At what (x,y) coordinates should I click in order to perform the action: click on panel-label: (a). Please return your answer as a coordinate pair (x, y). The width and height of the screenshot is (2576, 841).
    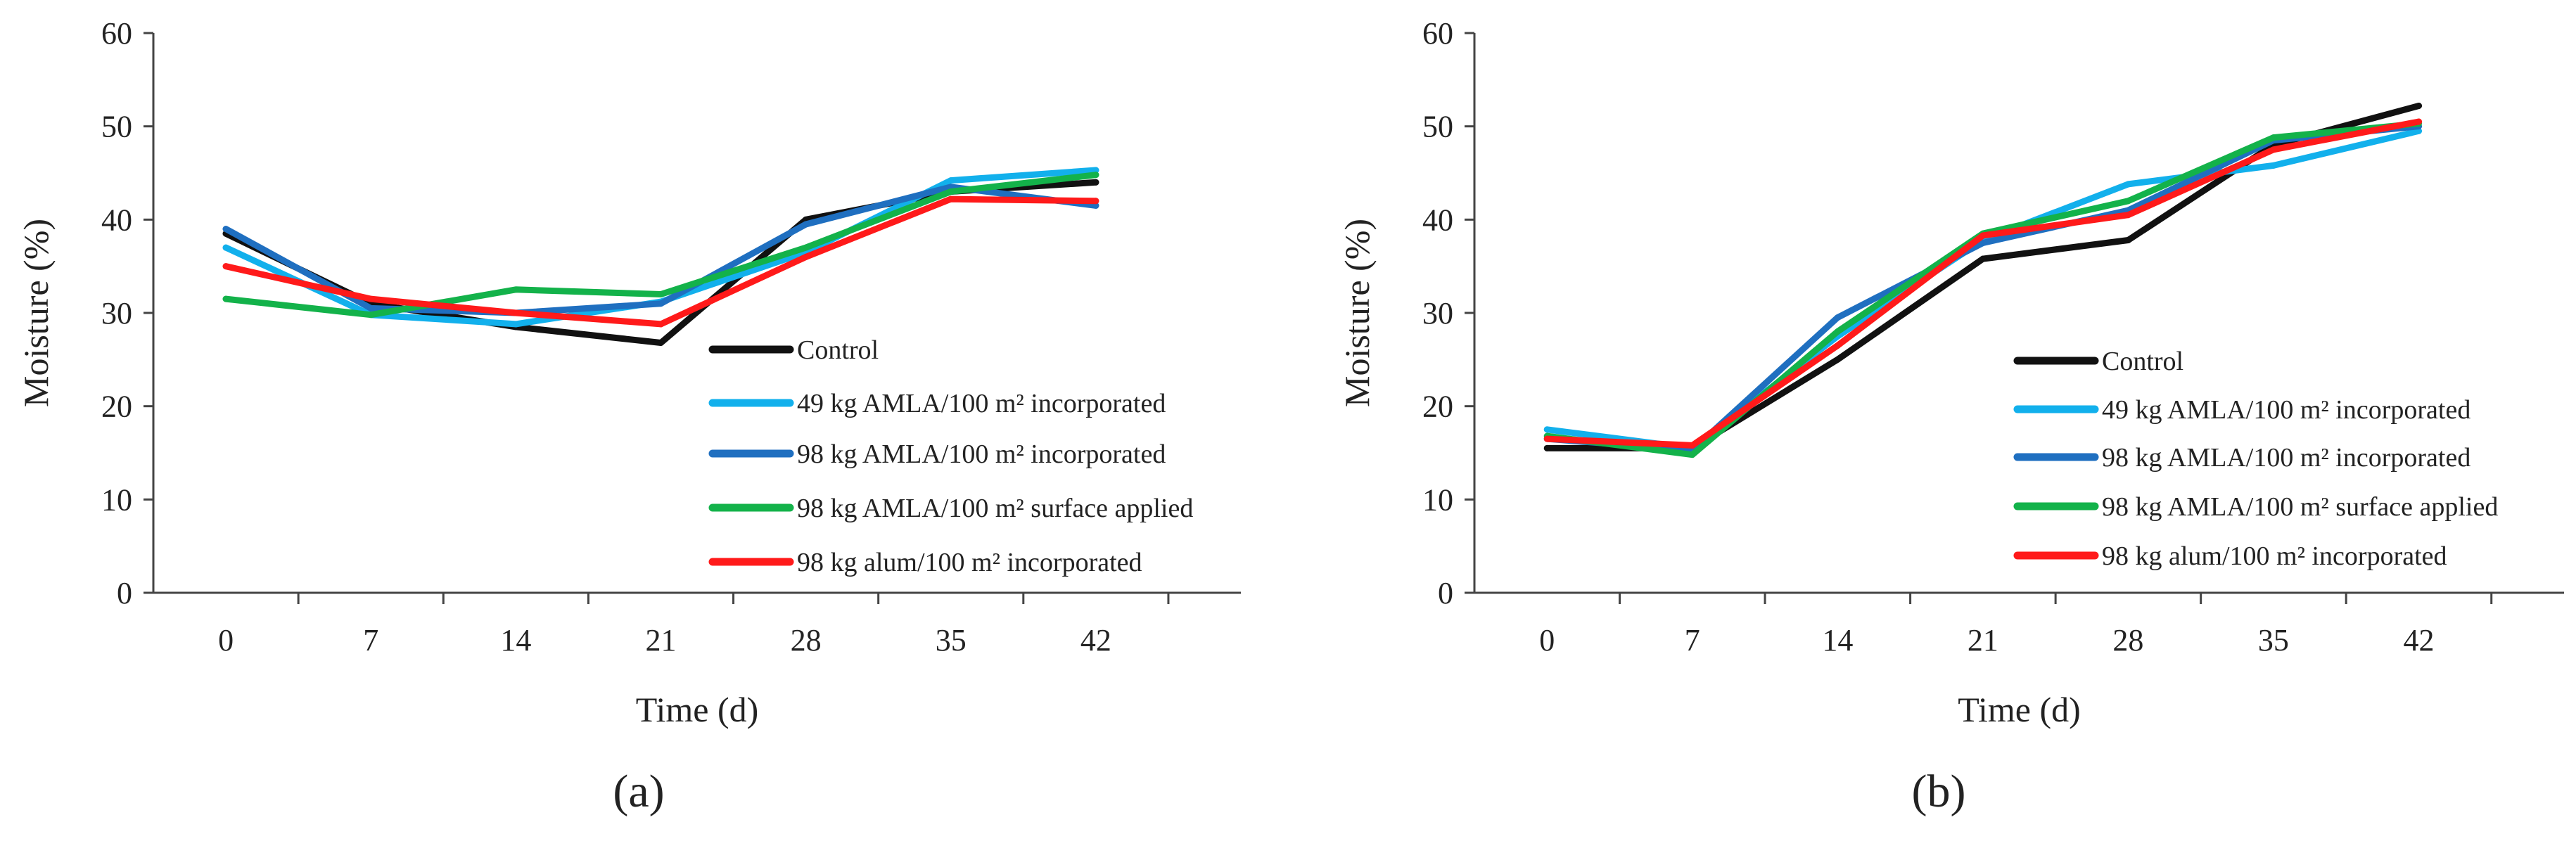
    Looking at the image, I should click on (638, 792).